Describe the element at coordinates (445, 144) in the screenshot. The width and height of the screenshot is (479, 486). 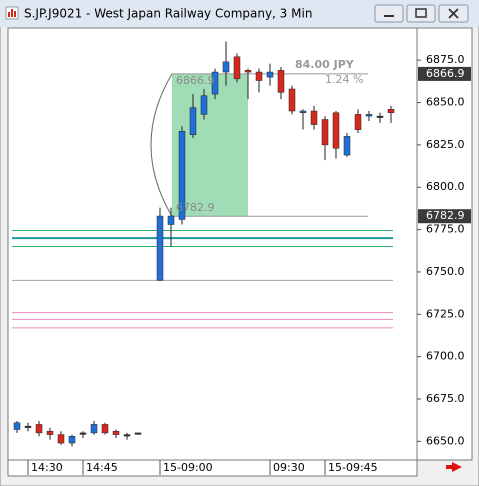
I see `y-tick-label: 6825.0` at that location.